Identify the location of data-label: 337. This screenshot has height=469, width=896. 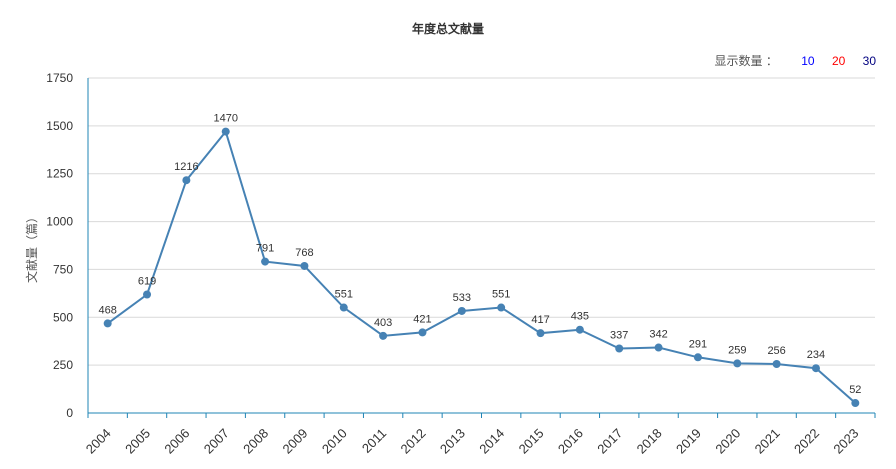
(619, 335).